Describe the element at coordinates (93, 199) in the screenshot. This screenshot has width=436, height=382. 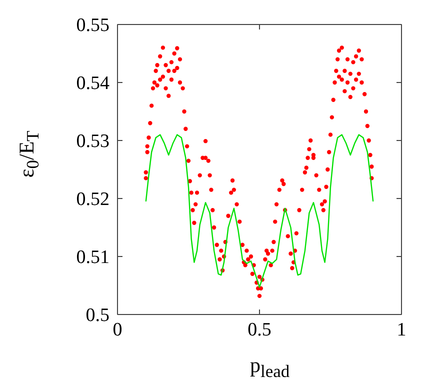
I see `y-tick-label: 0.52` at that location.